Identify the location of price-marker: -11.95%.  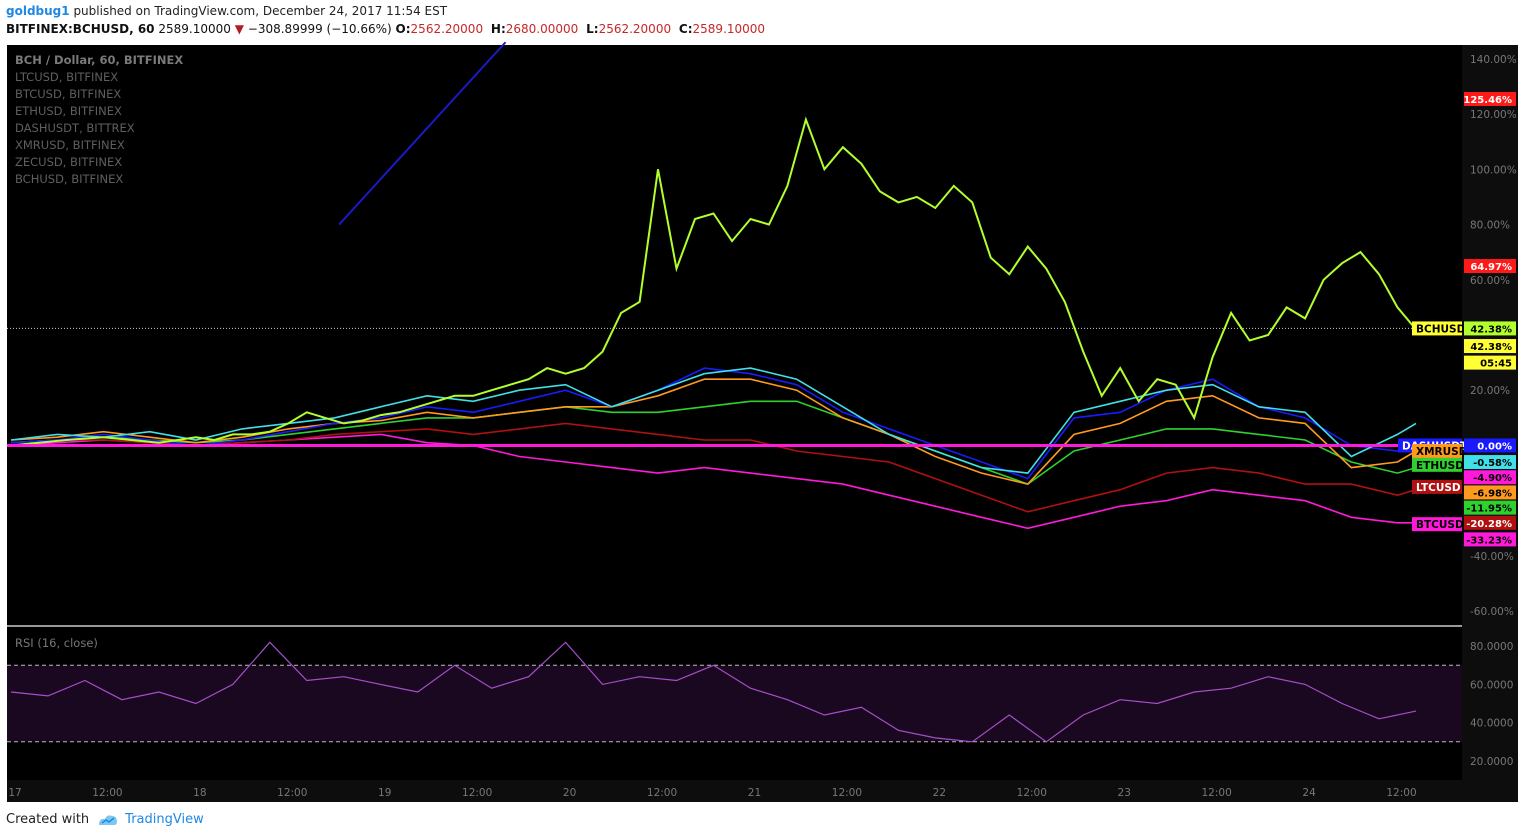
(1489, 509).